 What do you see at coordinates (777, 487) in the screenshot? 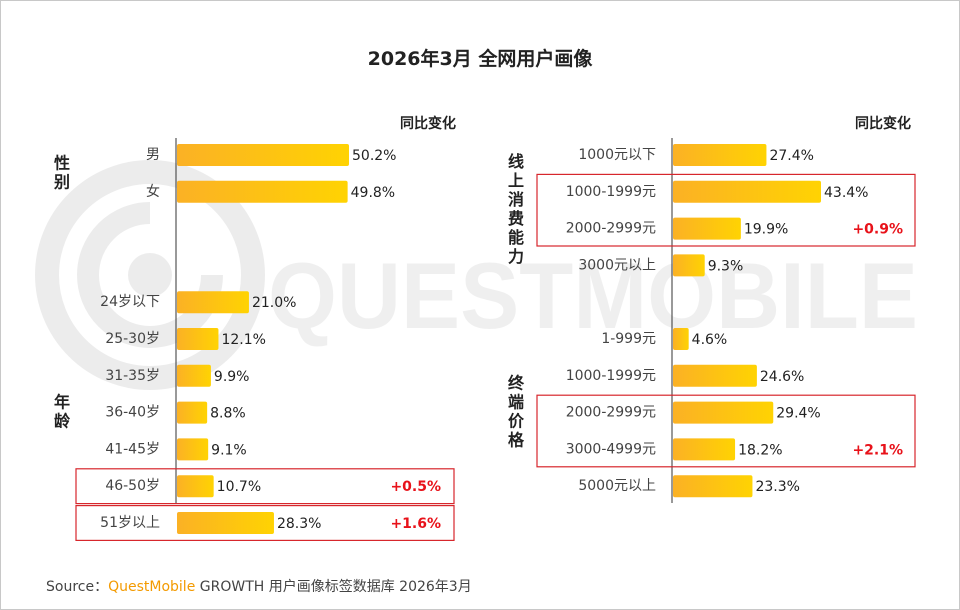
I see `data-label: 23.3%` at bounding box center [777, 487].